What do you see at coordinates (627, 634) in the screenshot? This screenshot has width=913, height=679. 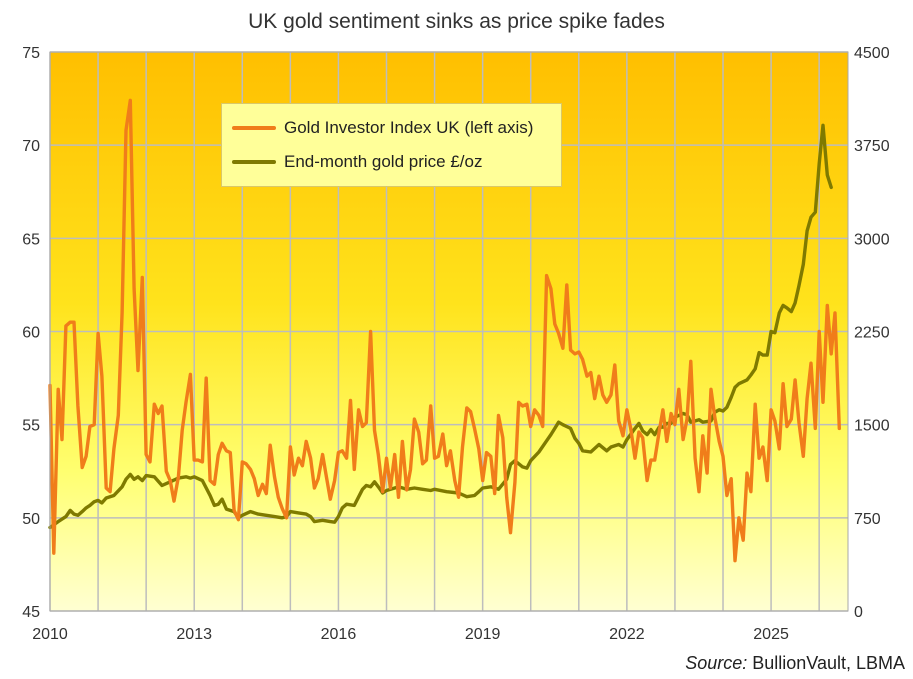 I see `x-tick-label: 2022` at bounding box center [627, 634].